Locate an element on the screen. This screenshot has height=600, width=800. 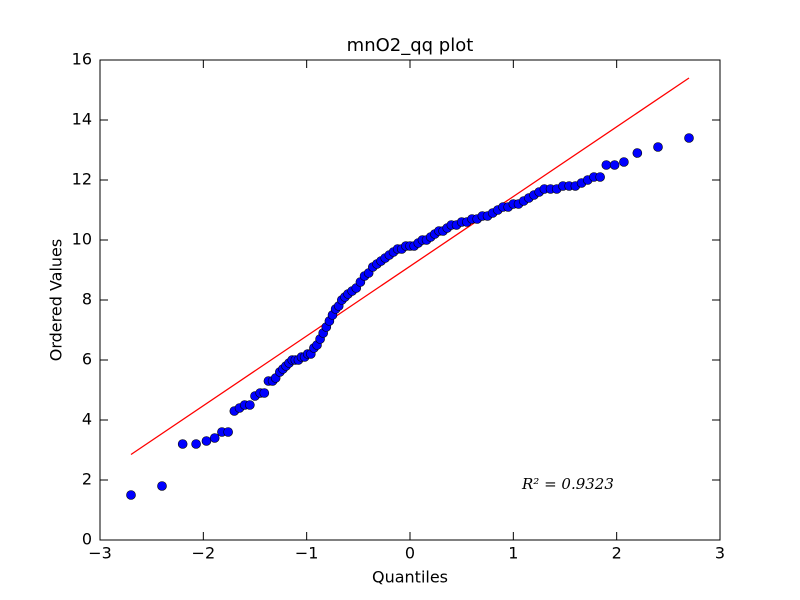
y-tick-label: 12 is located at coordinates (82, 179).